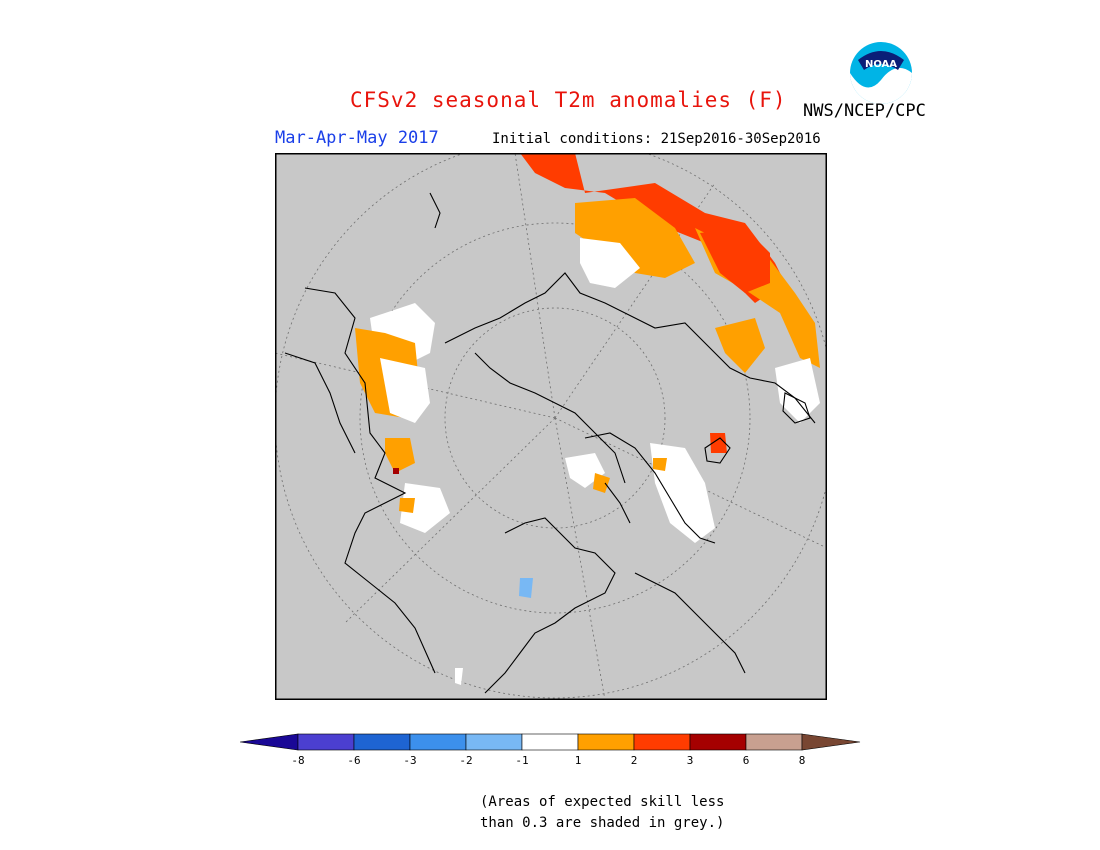 This screenshot has height=850, width=1100. Describe the element at coordinates (353, 760) in the screenshot. I see `color-tick-label: -6` at that location.